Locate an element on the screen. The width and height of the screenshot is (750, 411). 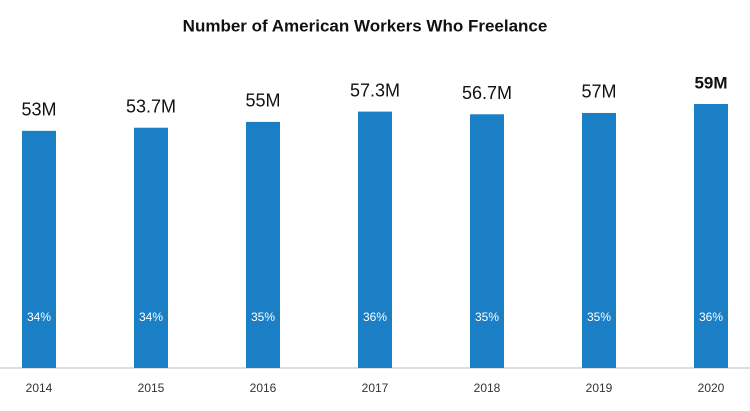
x-tick-label: 2016 is located at coordinates (263, 388).